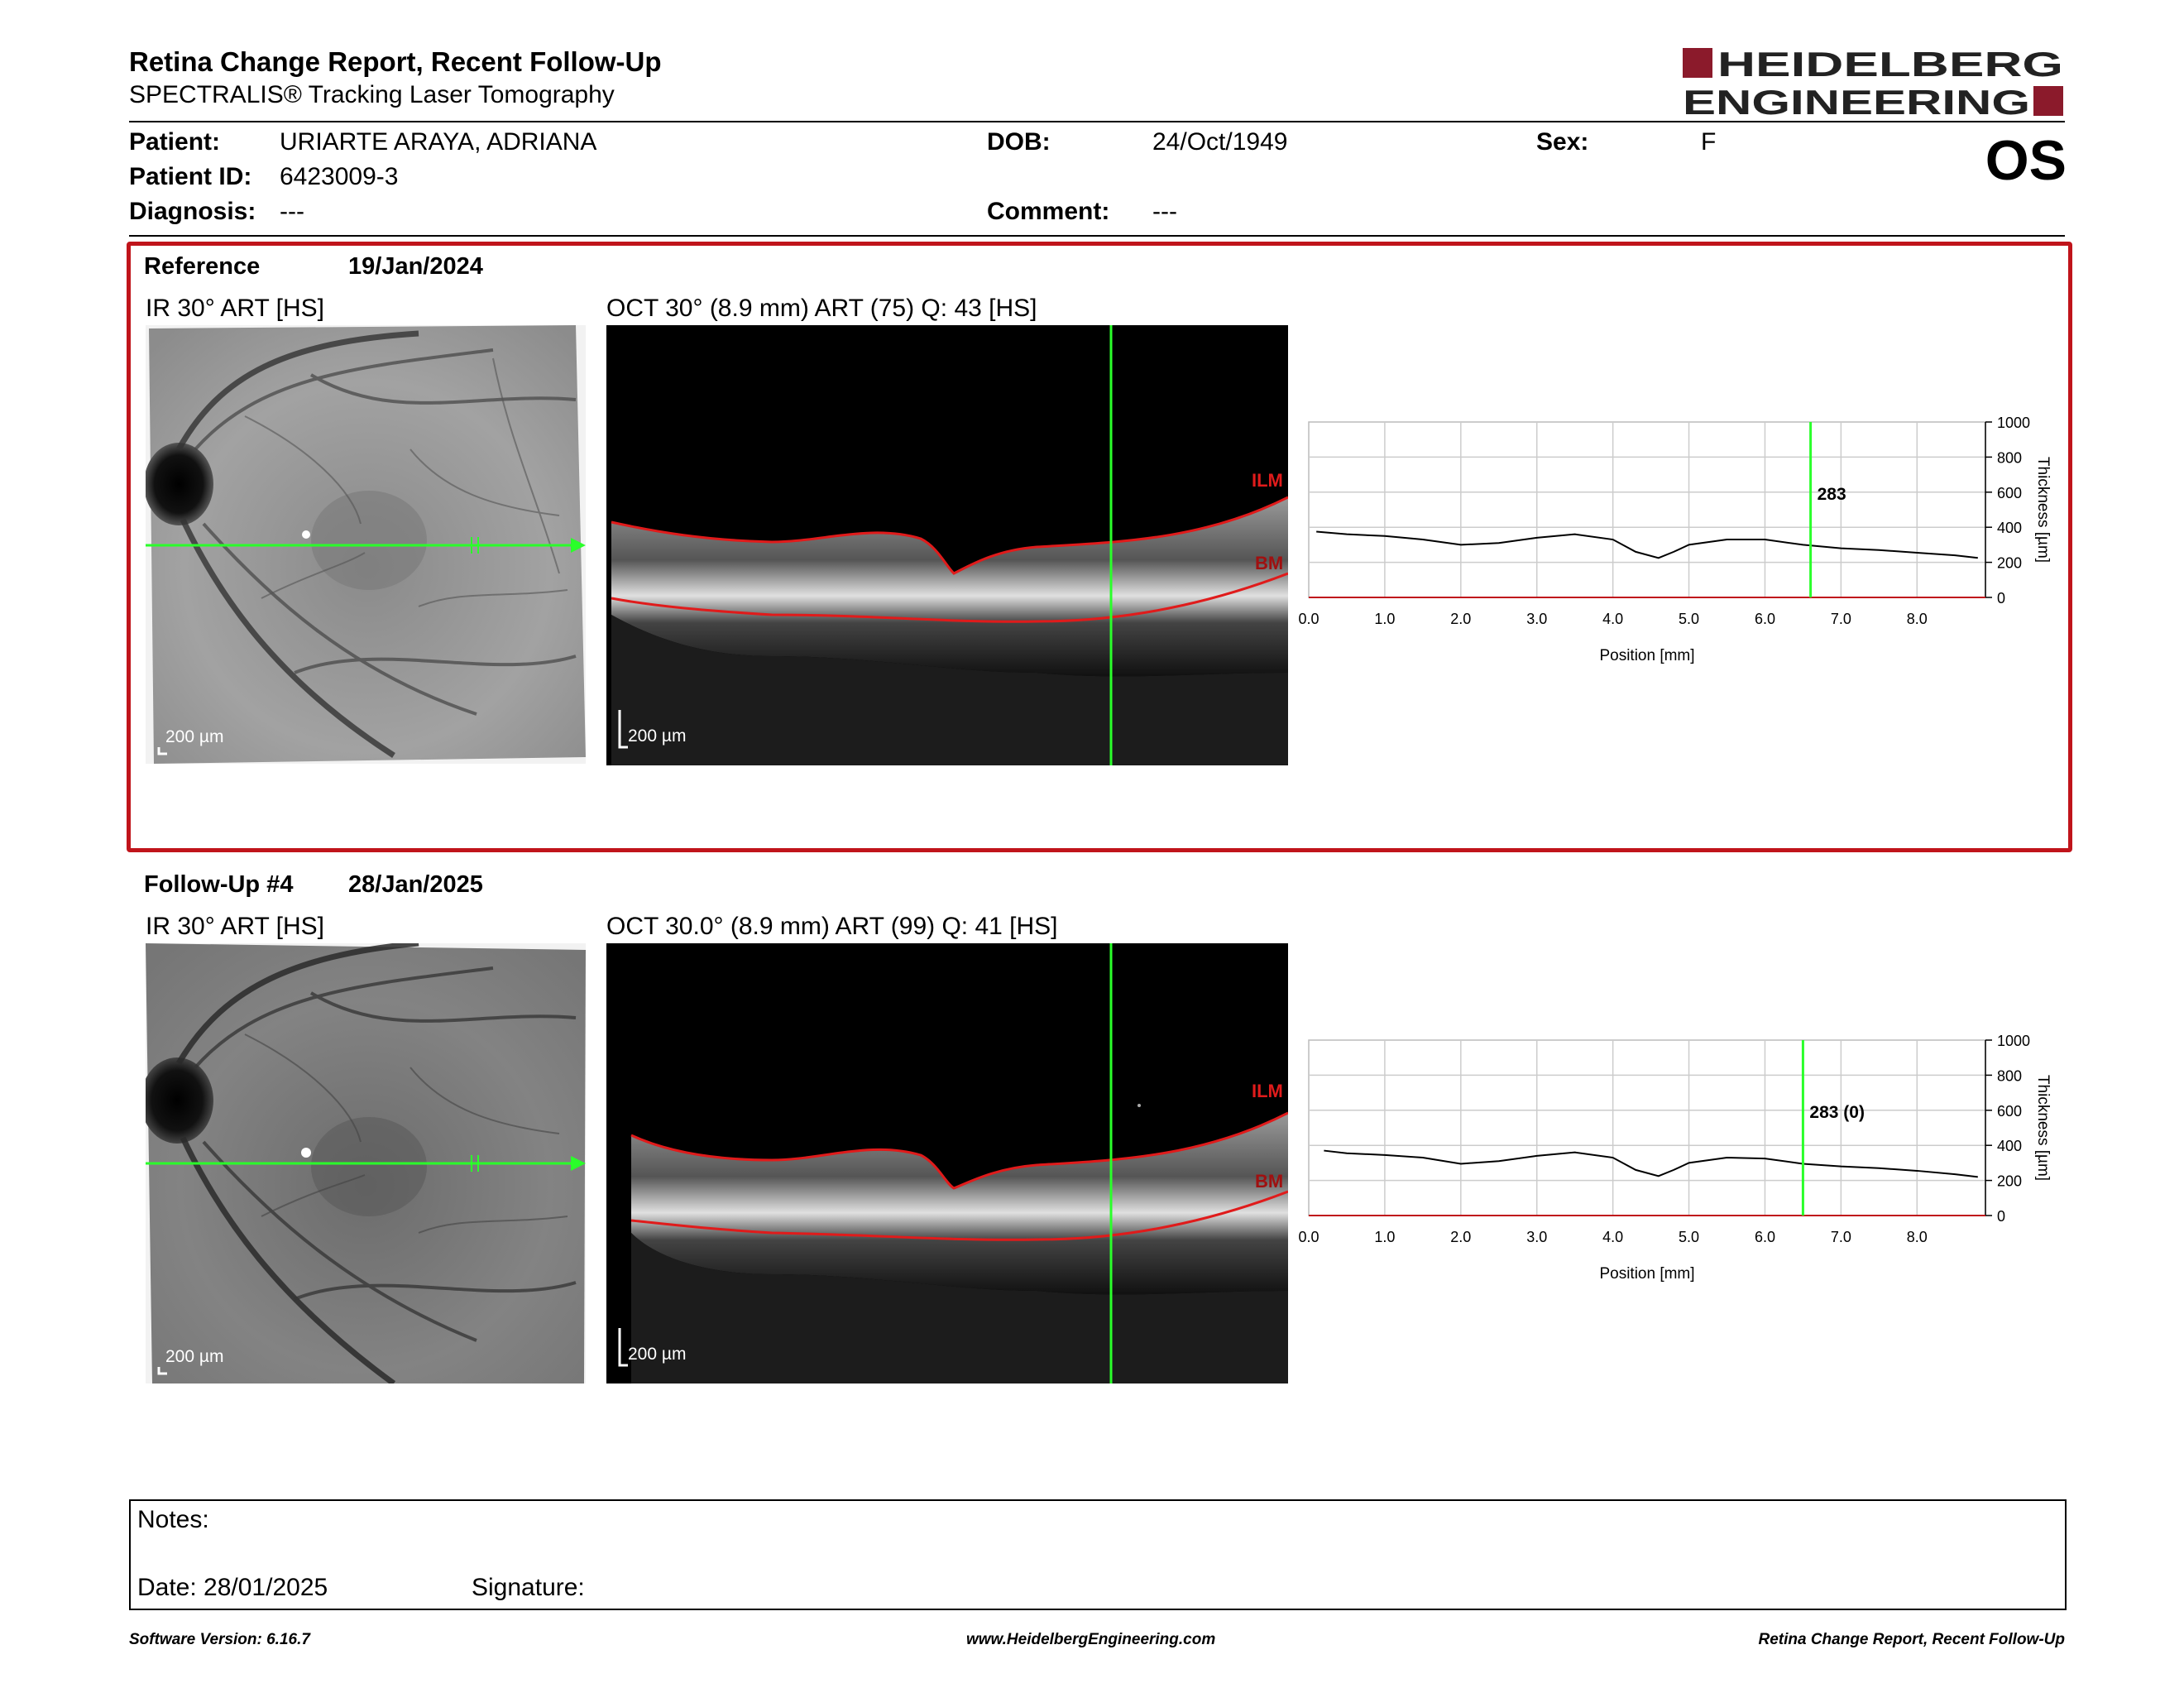 The width and height of the screenshot is (2184, 1688). What do you see at coordinates (292, 211) in the screenshot?
I see `diagnosis-value: ---` at bounding box center [292, 211].